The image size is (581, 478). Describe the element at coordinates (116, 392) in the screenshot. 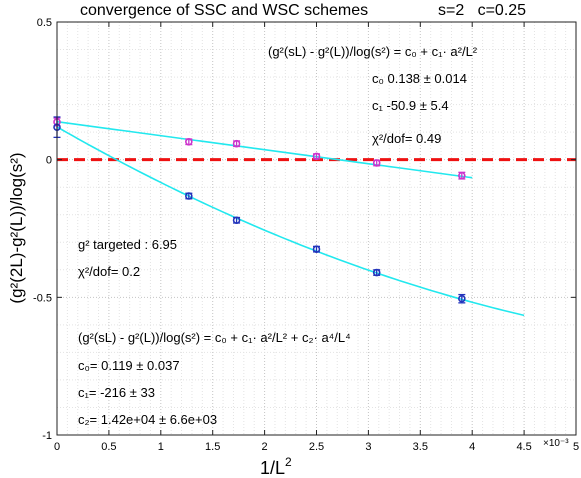

I see `fit2-c1: c₁= -216 ± 33` at that location.